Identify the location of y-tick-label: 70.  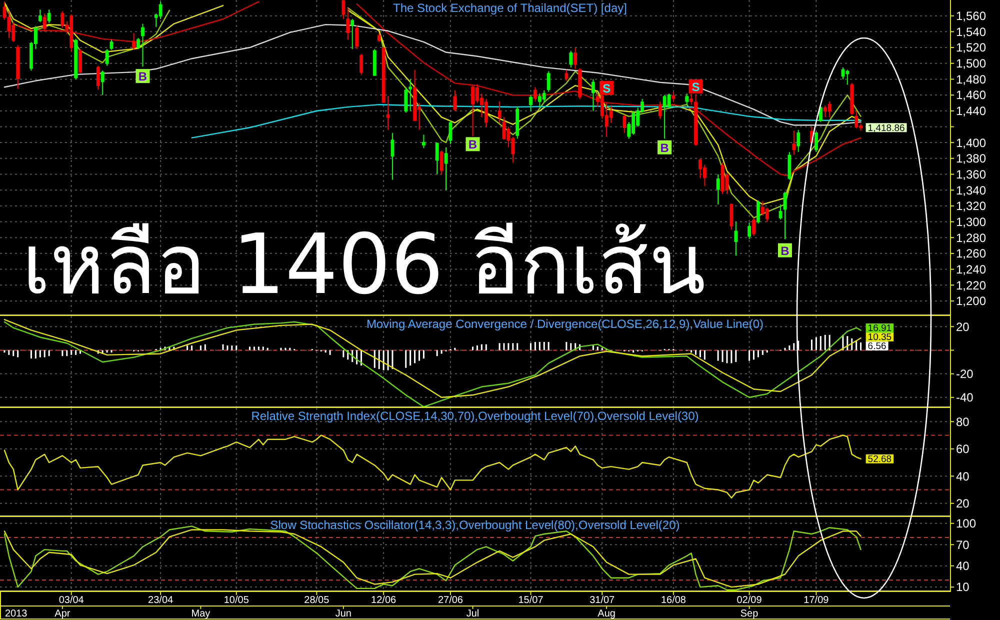
(963, 545).